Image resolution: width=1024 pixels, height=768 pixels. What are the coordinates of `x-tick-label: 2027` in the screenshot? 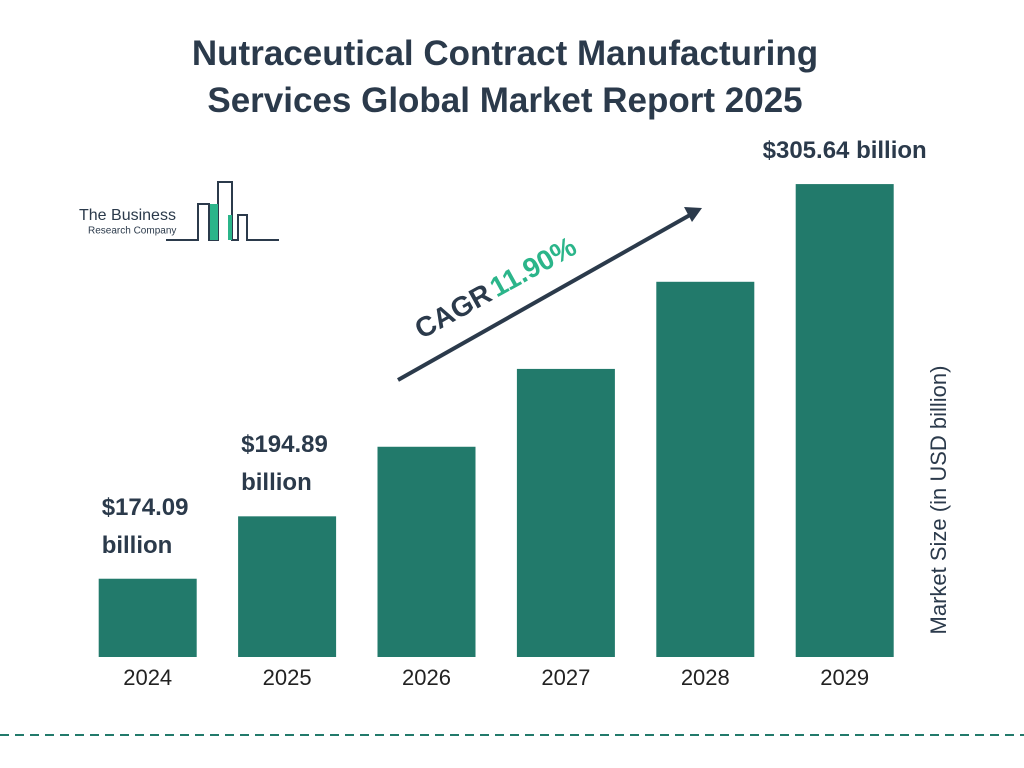 It's located at (565, 677).